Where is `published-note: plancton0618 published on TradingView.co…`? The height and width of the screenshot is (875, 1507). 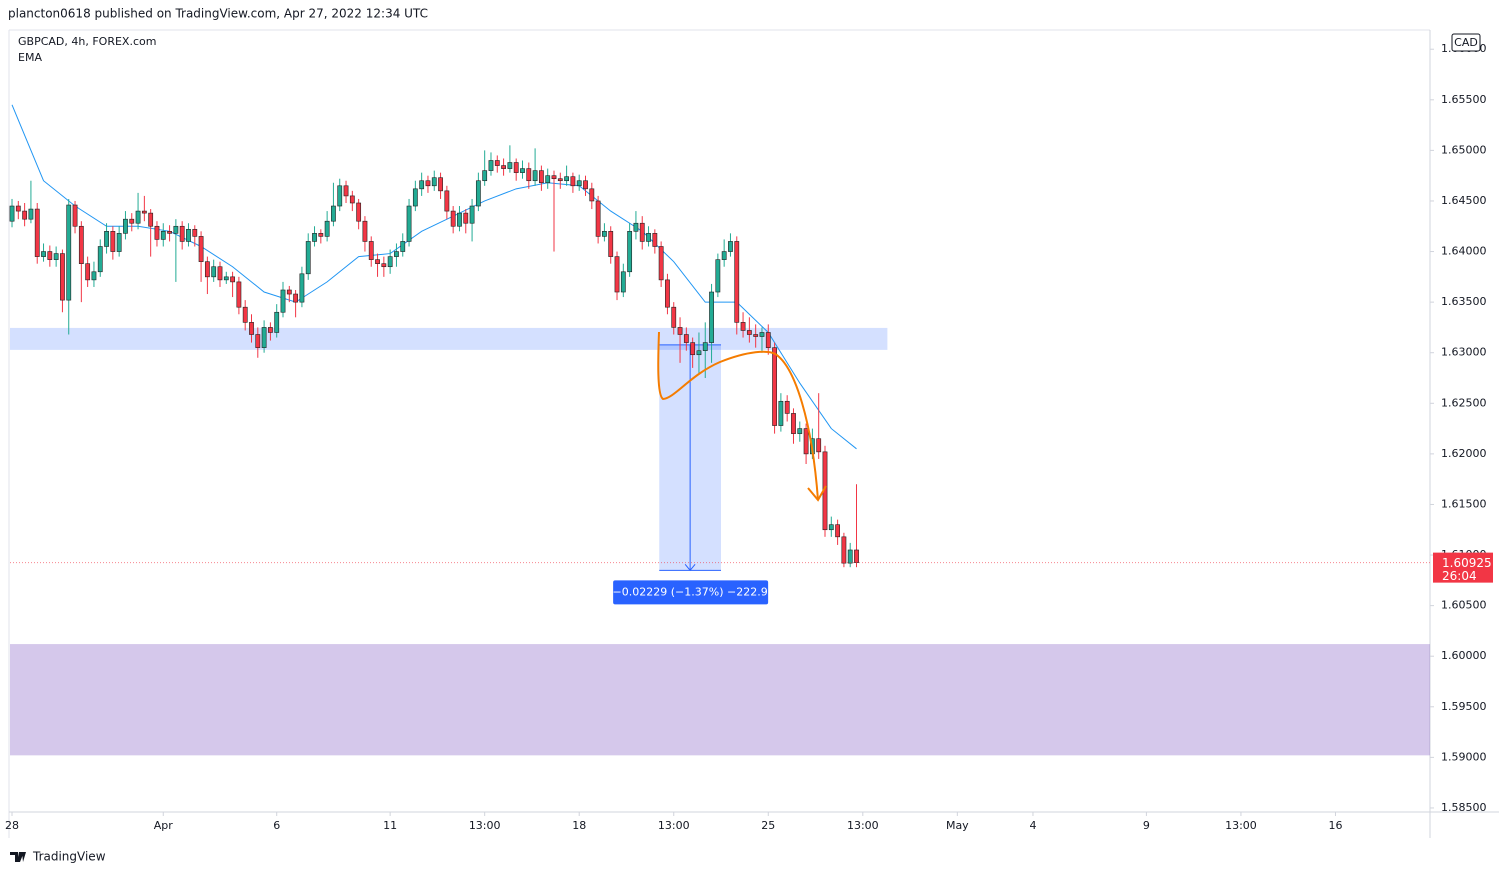
published-note: plancton0618 published on TradingView.co… is located at coordinates (218, 14).